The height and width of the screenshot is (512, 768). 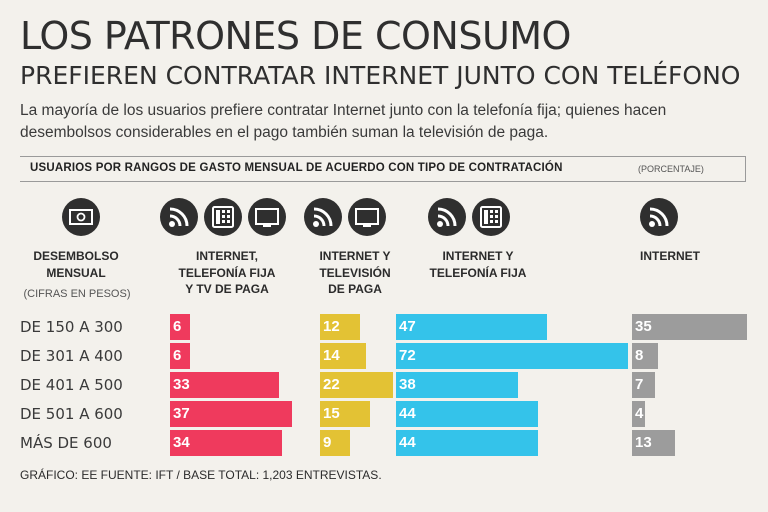 I want to click on bar-value-label: 34, so click(x=181, y=442).